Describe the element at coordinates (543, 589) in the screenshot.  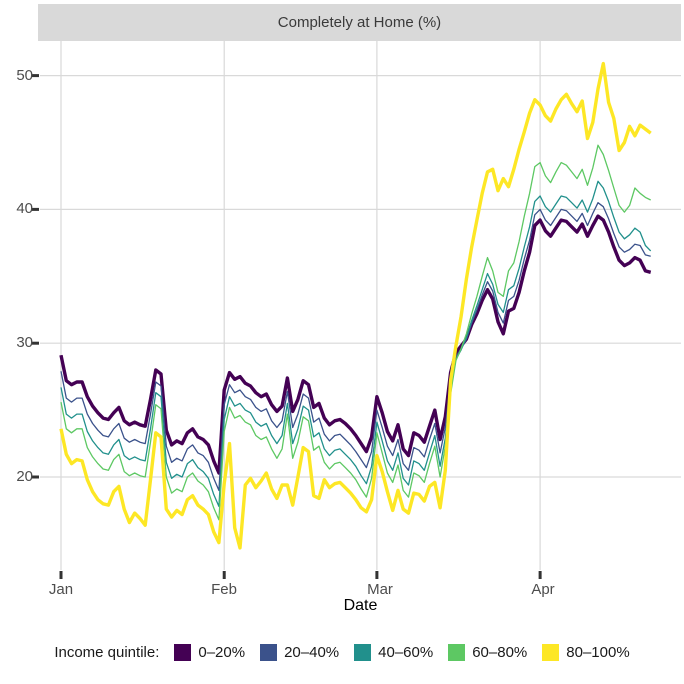
I see `x-tick-label-apr: Apr` at that location.